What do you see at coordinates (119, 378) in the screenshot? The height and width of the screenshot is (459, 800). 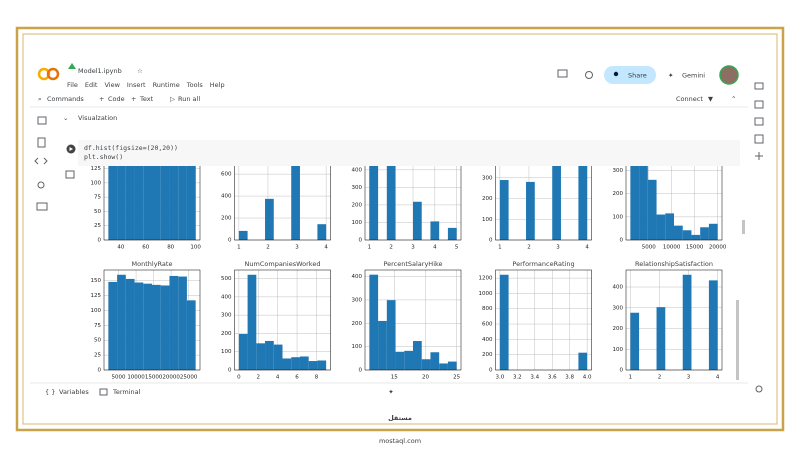 I see `x-tick-label: 5000` at bounding box center [119, 378].